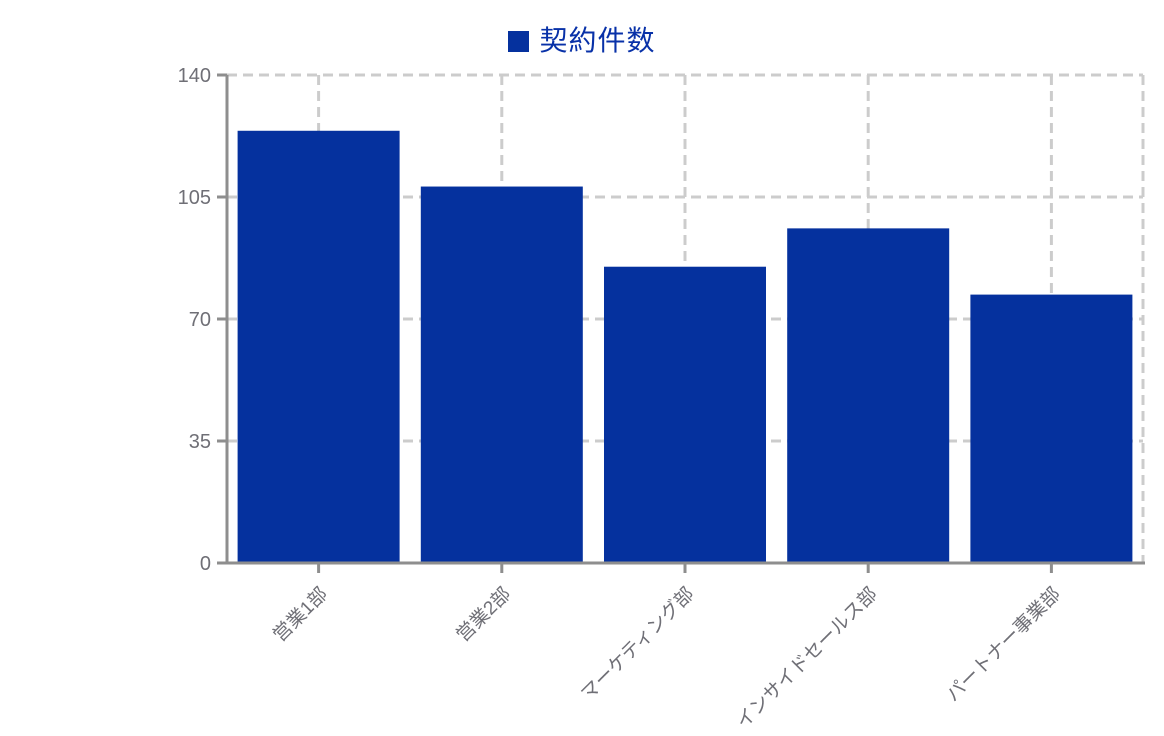 Image resolution: width=1164 pixels, height=736 pixels. What do you see at coordinates (483, 614) in the screenshot?
I see `x-axis-label-1: 営業2部` at bounding box center [483, 614].